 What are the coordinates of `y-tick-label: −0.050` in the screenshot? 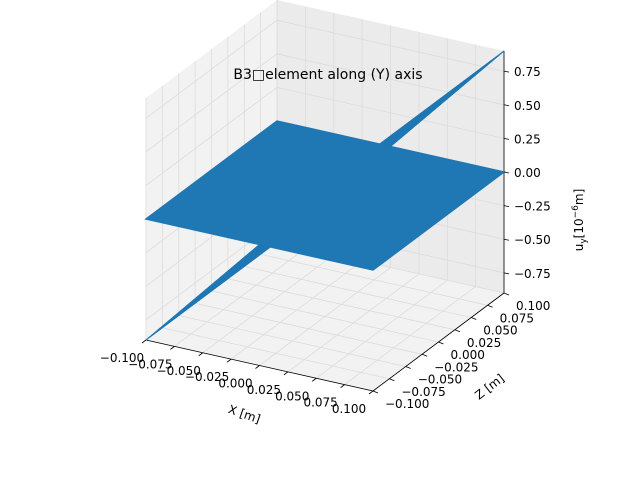 It's located at (440, 380).